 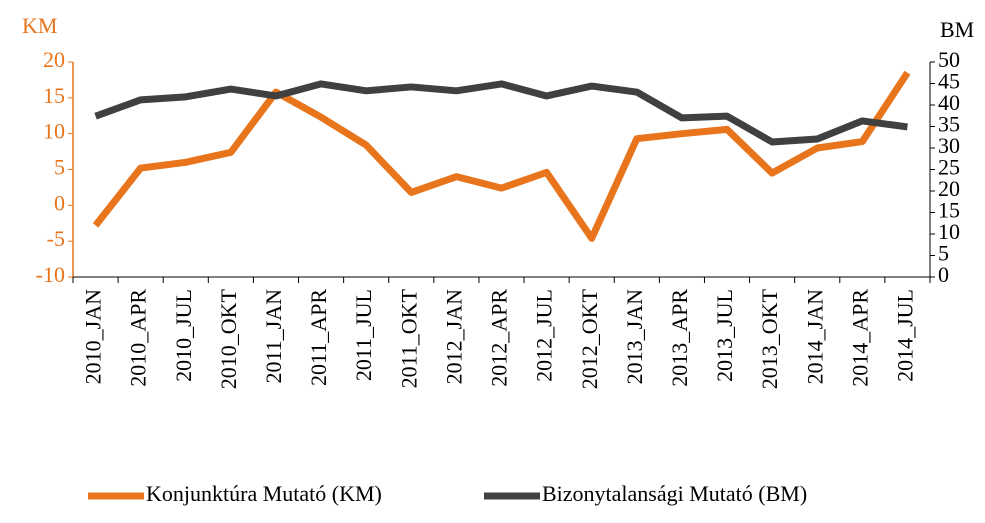 I want to click on y2-tick-label: 40, so click(x=949, y=102).